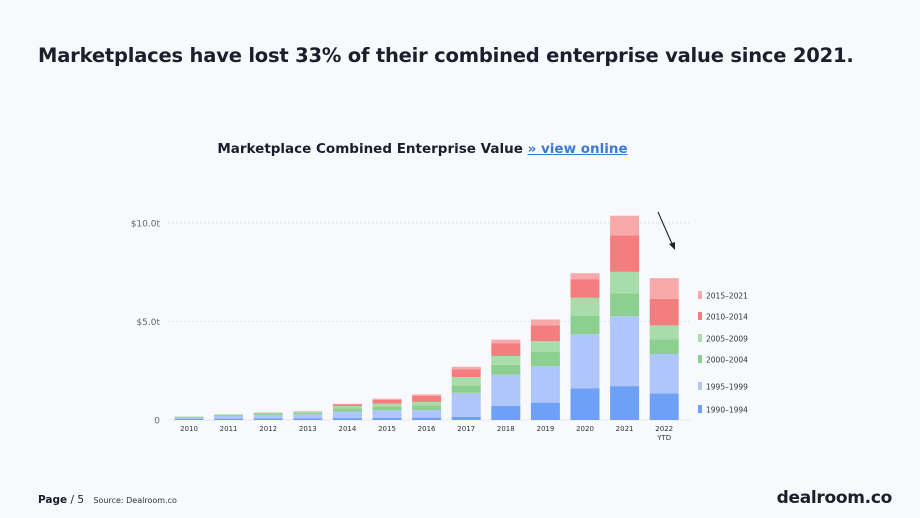 This screenshot has width=920, height=518. Describe the element at coordinates (727, 360) in the screenshot. I see `legend-label: 2000–2004` at that location.